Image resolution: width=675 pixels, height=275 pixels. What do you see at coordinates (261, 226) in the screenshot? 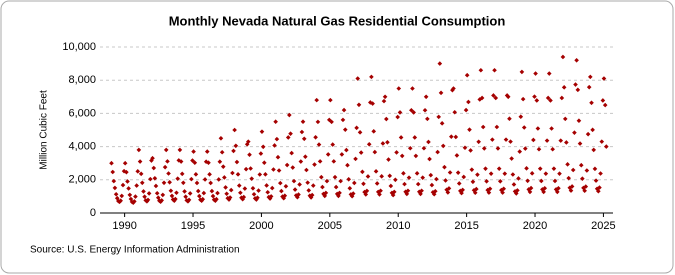
I see `x-tick-label: 2000` at bounding box center [261, 226].